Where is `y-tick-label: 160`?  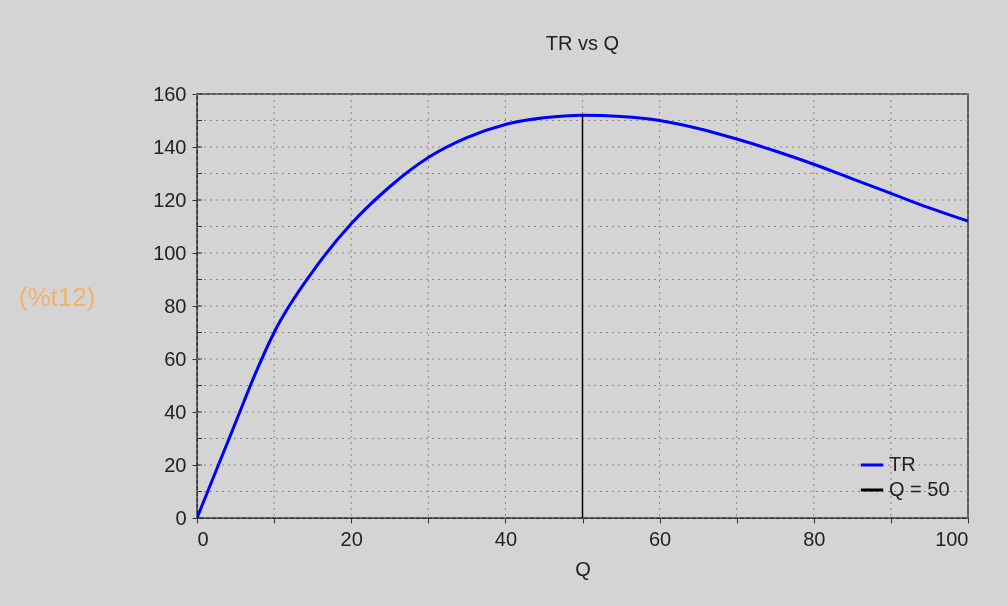 y-tick-label: 160 is located at coordinates (170, 93).